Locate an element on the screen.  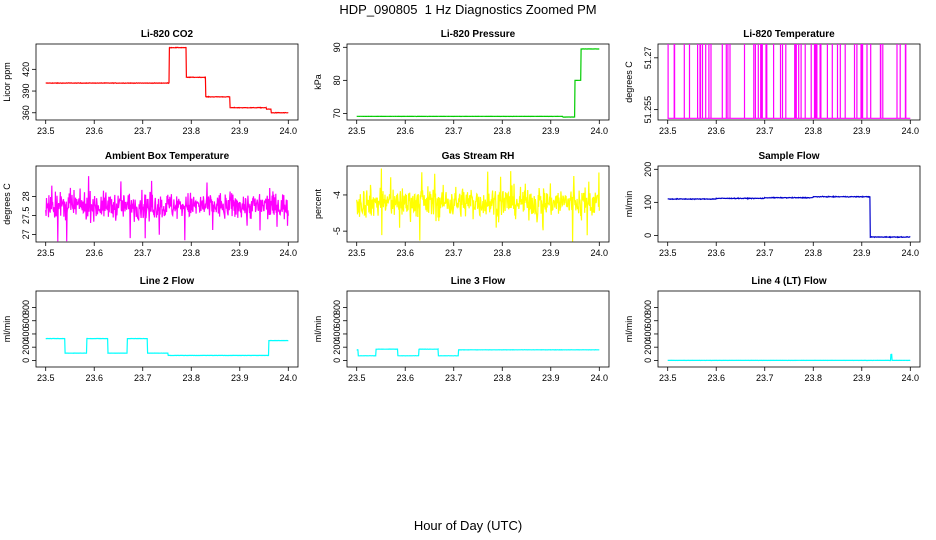
y-tick-label: 90 is located at coordinates (337, 47).